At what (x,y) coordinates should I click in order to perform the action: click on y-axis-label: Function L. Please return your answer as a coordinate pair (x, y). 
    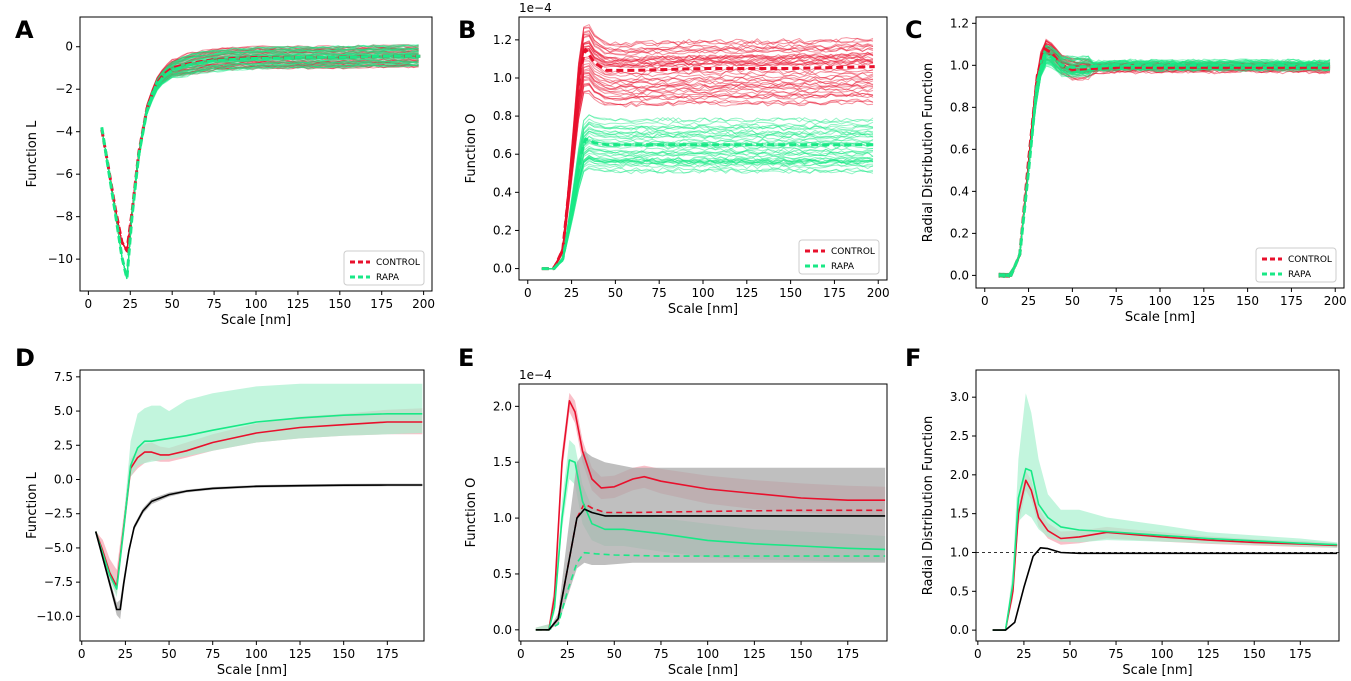
    Looking at the image, I should click on (32, 153).